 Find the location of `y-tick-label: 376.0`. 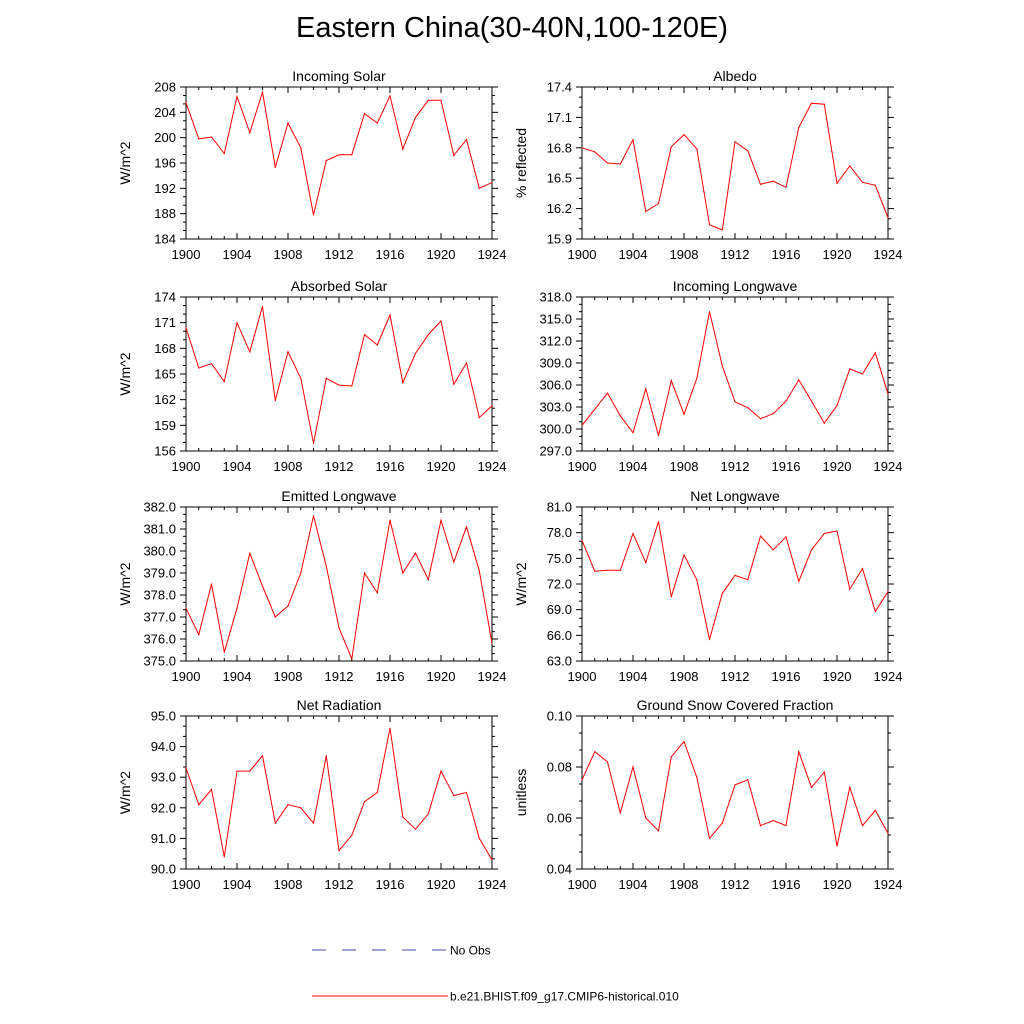

y-tick-label: 376.0 is located at coordinates (159, 639).